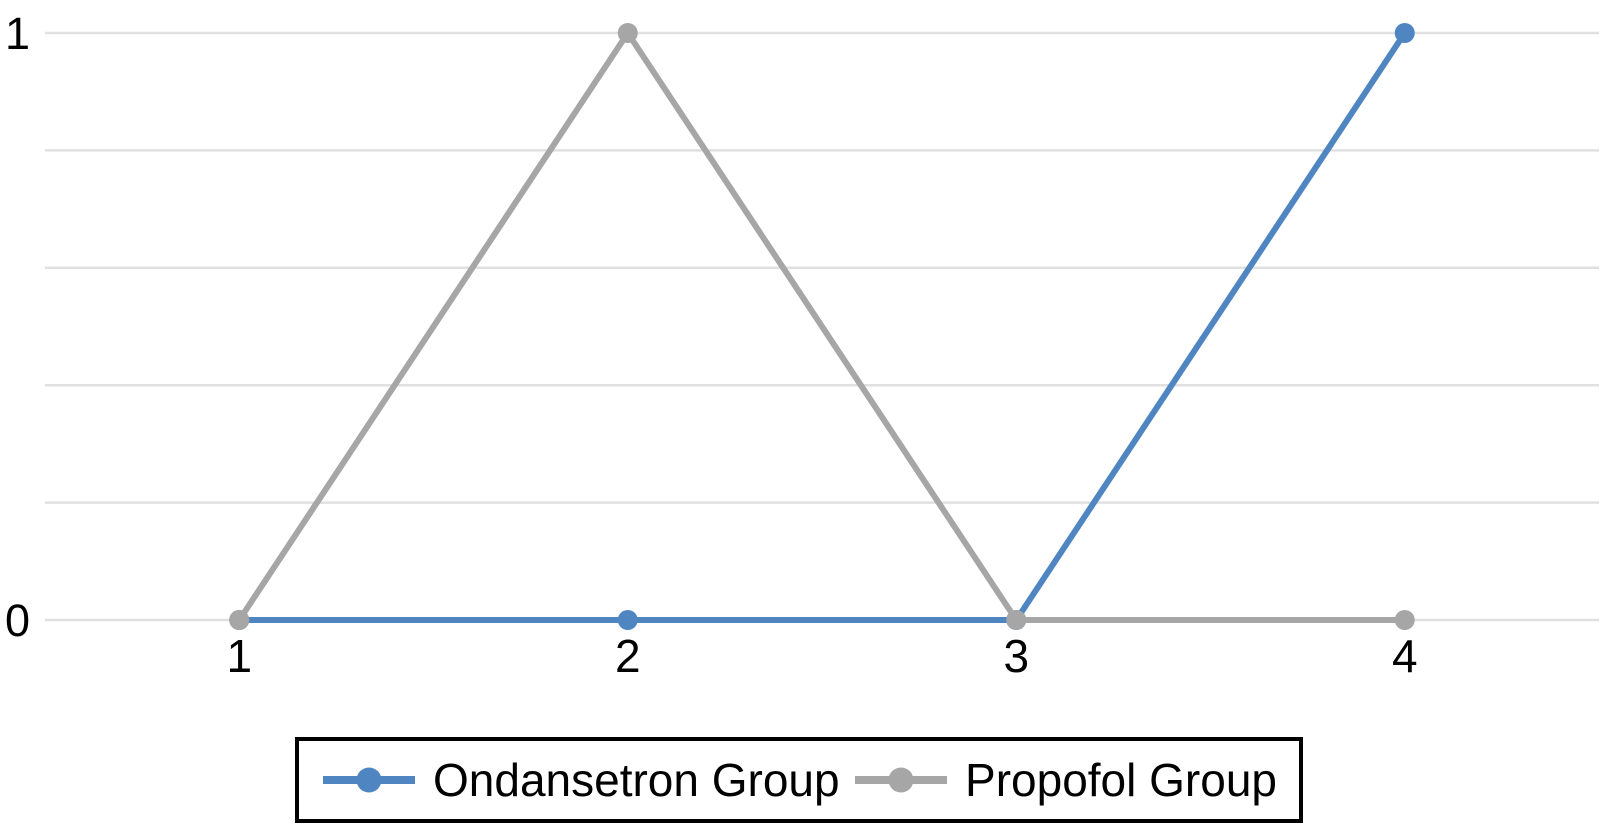  What do you see at coordinates (239, 656) in the screenshot?
I see `x-axis-tick-label: 1` at bounding box center [239, 656].